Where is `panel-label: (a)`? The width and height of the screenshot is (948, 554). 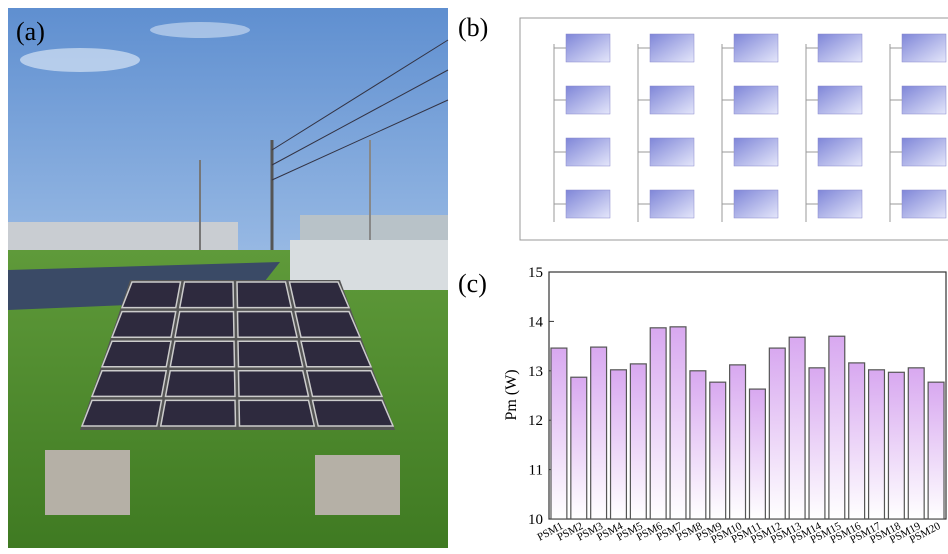 panel-label: (a) is located at coordinates (30, 31).